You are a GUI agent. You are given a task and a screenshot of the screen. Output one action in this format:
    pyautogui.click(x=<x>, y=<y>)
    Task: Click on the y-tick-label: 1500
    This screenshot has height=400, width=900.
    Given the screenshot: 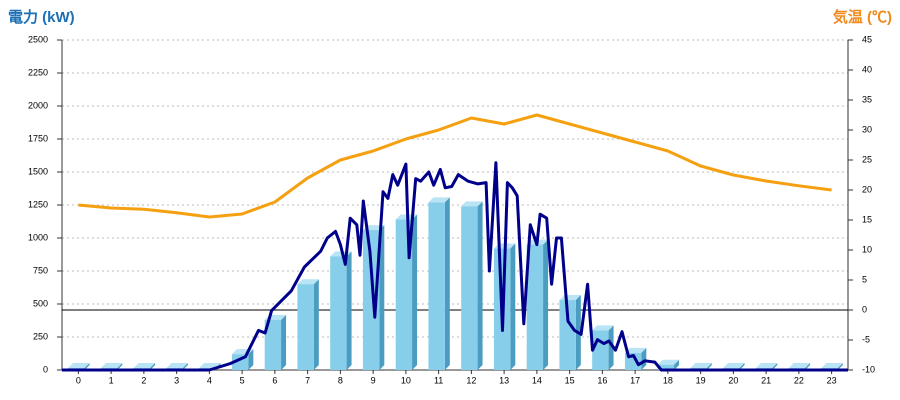 What is the action you would take?
    pyautogui.click(x=38, y=171)
    